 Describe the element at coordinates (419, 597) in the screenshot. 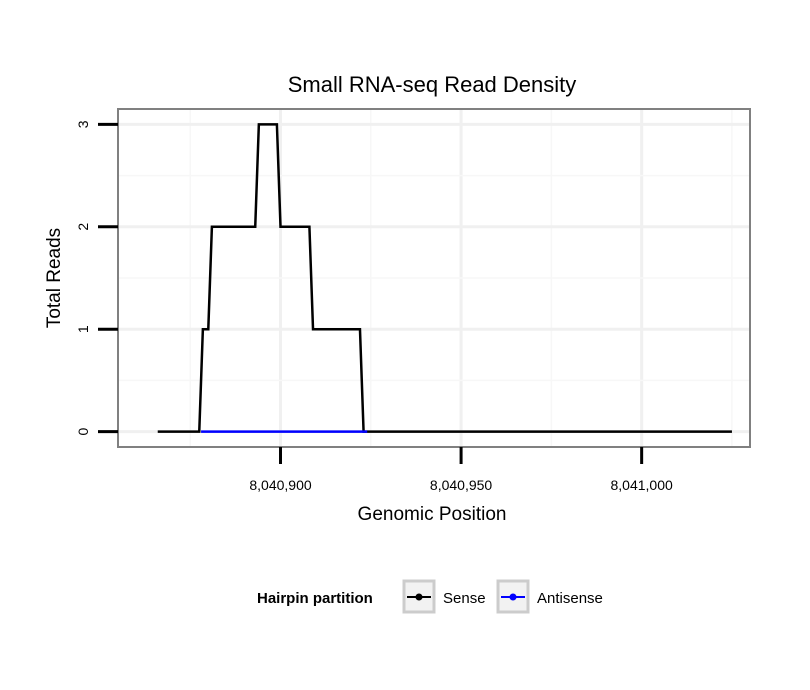

I see `legend-point-sense` at that location.